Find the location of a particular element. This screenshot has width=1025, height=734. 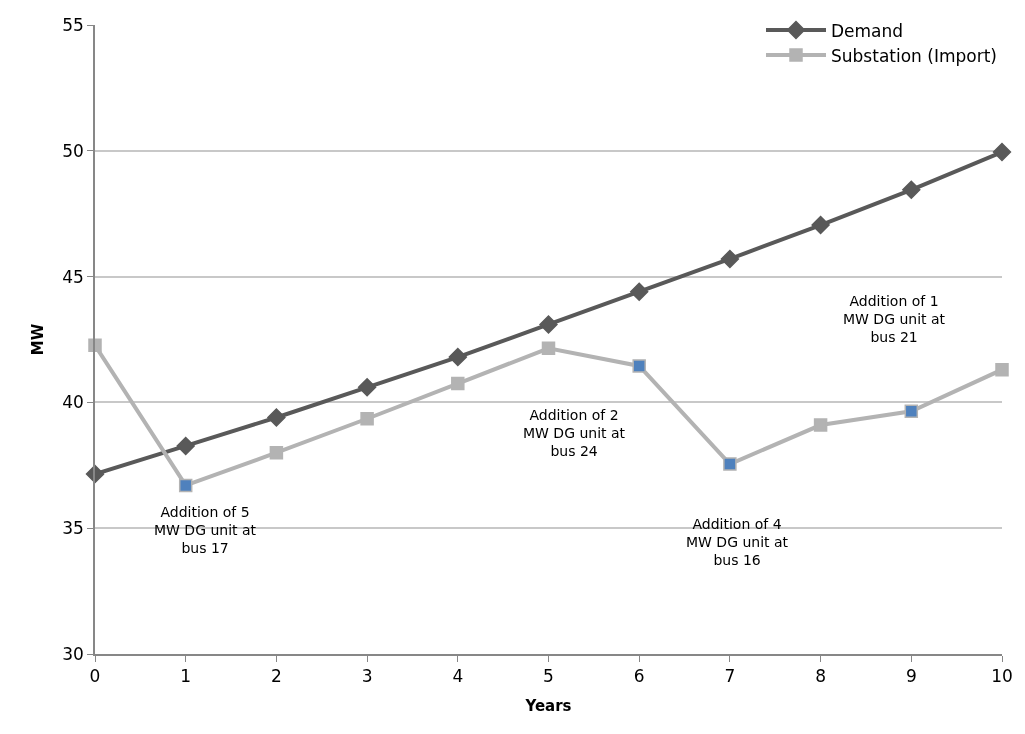

annotation: Addition of 4 MW DG unit at bus 16 is located at coordinates (737, 542).